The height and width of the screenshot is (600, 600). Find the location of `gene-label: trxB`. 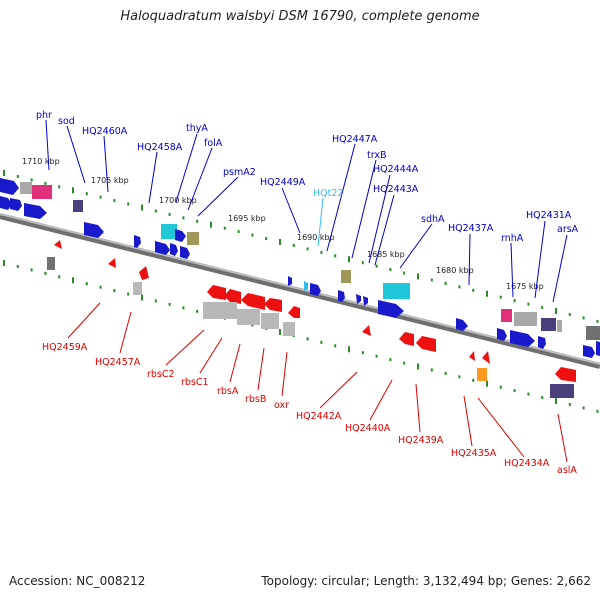

gene-label: trxB is located at coordinates (377, 155).